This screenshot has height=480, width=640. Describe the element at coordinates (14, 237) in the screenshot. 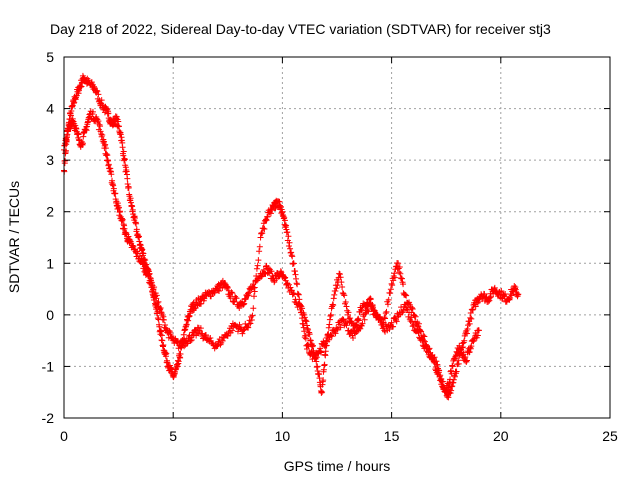

I see `y-axis-label: SDTVAR / TECUs` at that location.